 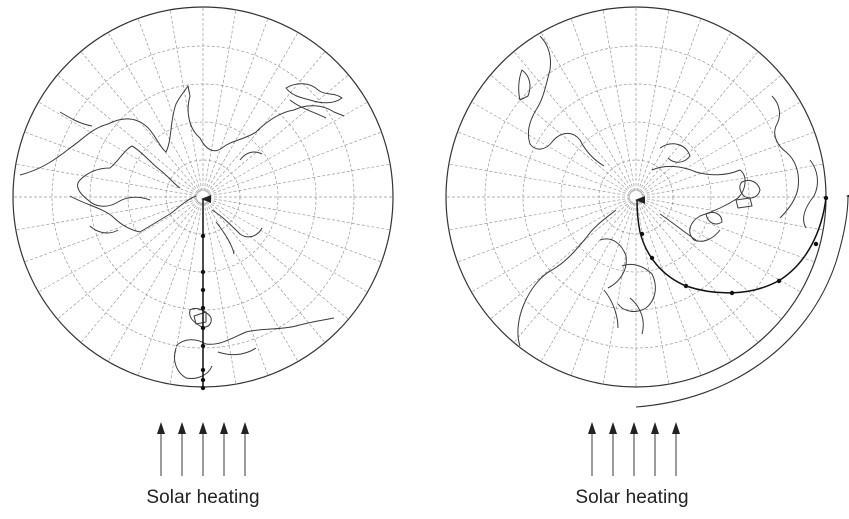 I want to click on left-solar-arrows, so click(x=203, y=449).